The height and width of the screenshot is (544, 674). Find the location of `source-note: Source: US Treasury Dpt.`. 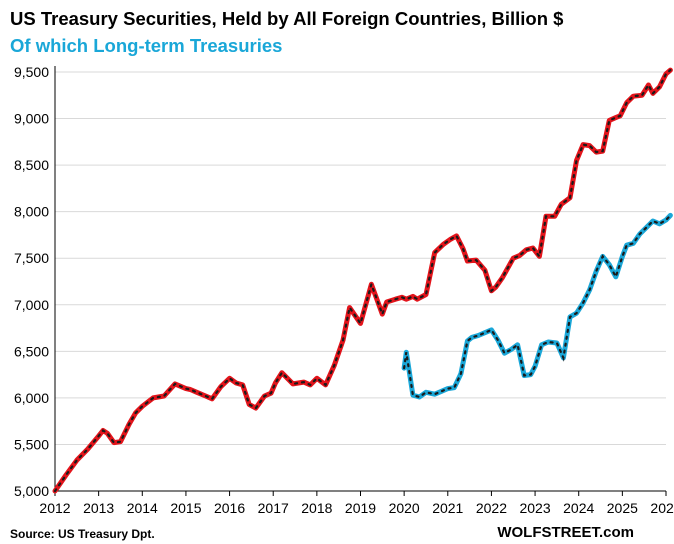

source-note: Source: US Treasury Dpt. is located at coordinates (82, 534).